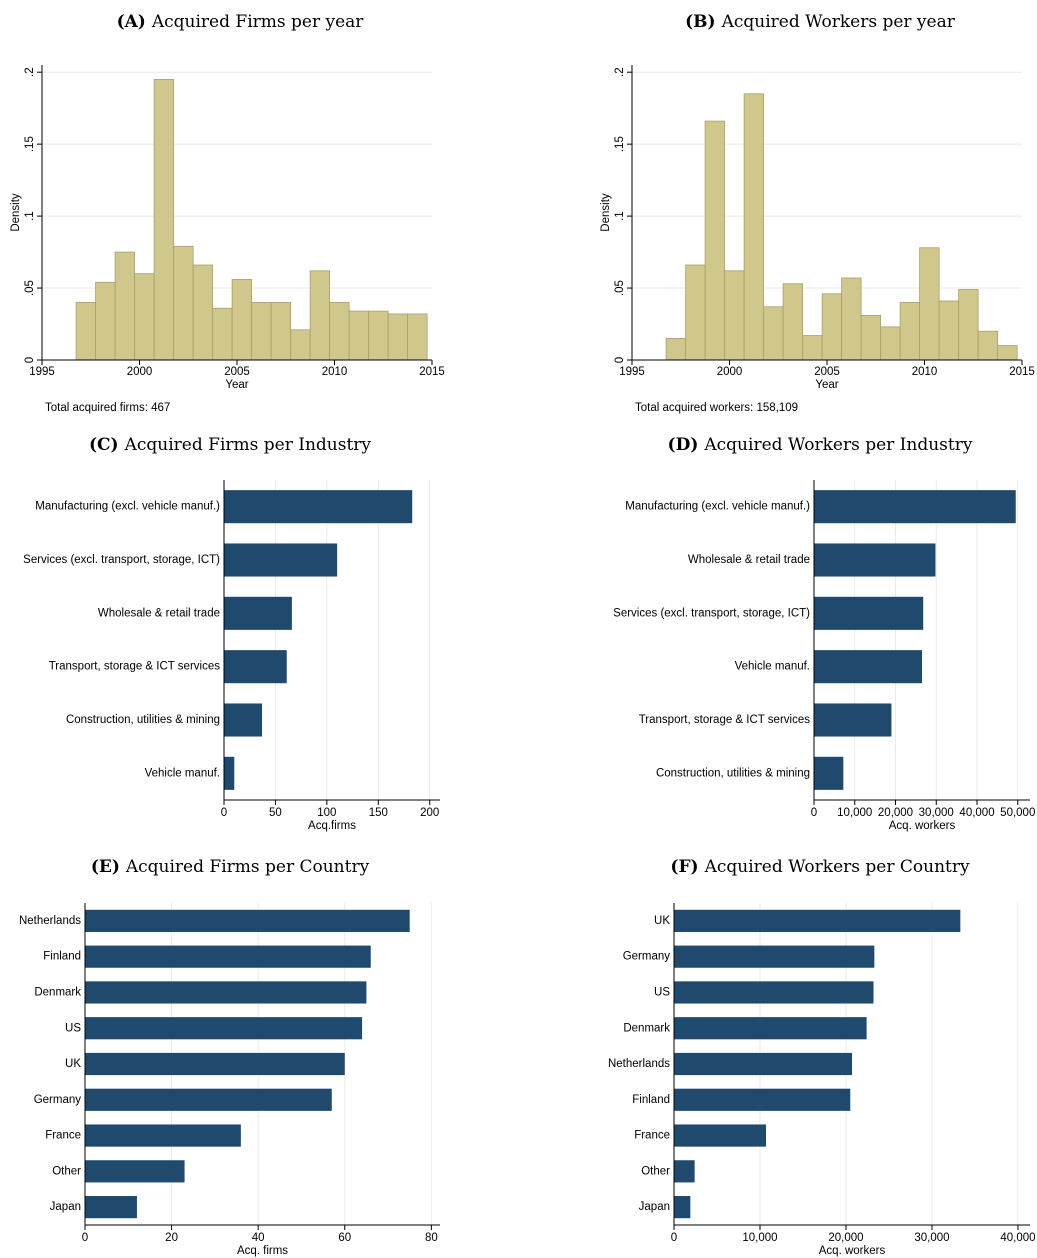 The image size is (1037, 1258). Describe the element at coordinates (845, 1238) in the screenshot. I see `x-tick-label: 20,000` at that location.